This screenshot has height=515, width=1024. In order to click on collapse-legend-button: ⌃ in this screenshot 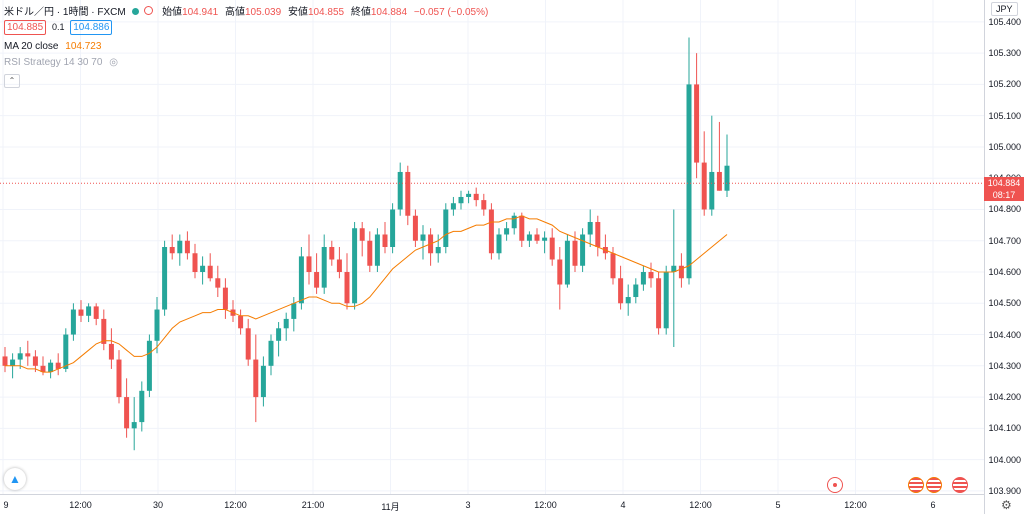, I will do `click(12, 81)`.